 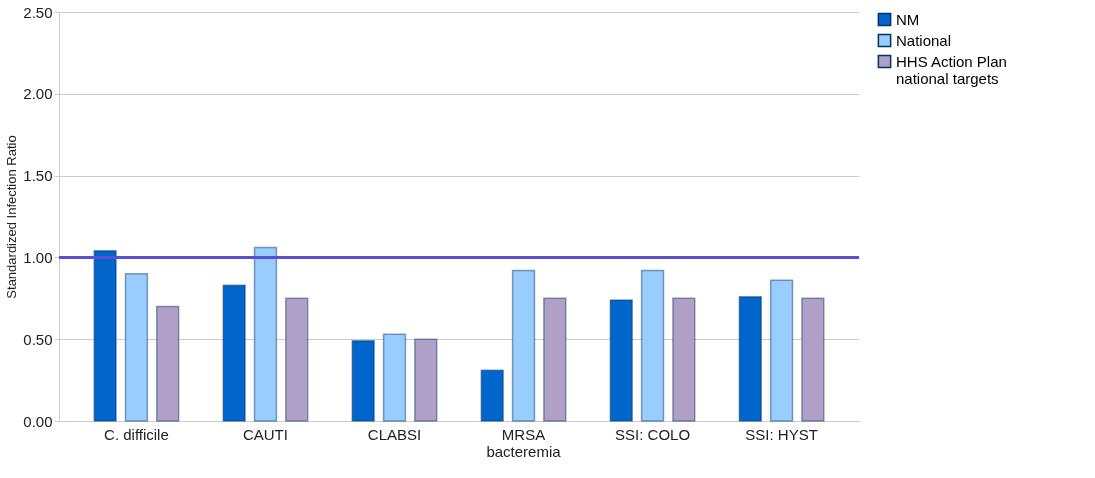 What do you see at coordinates (38, 421) in the screenshot?
I see `y-tick-label: 0.00` at bounding box center [38, 421].